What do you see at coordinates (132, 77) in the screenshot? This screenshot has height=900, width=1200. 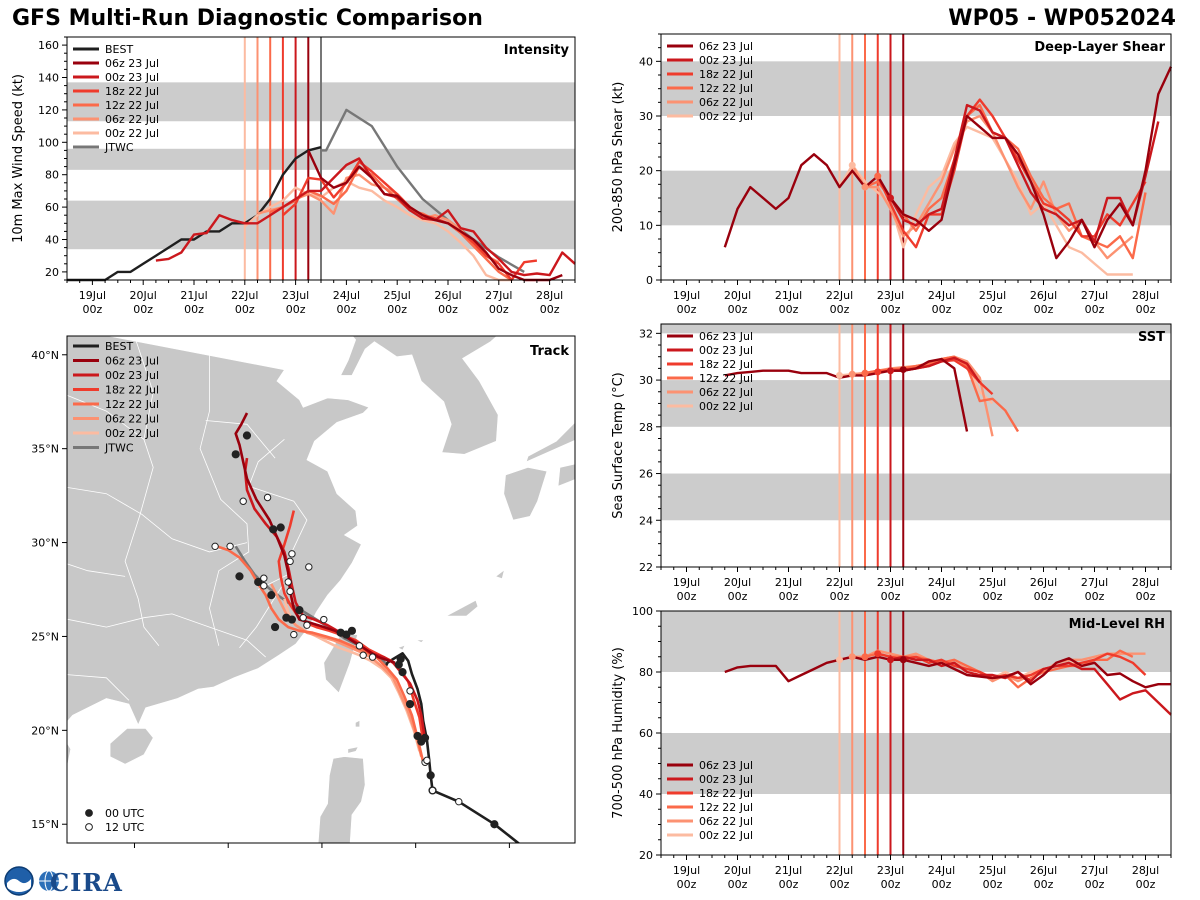 I see `intensity-legend-label-00z-23-jul: 00z 23 Jul` at bounding box center [132, 77].